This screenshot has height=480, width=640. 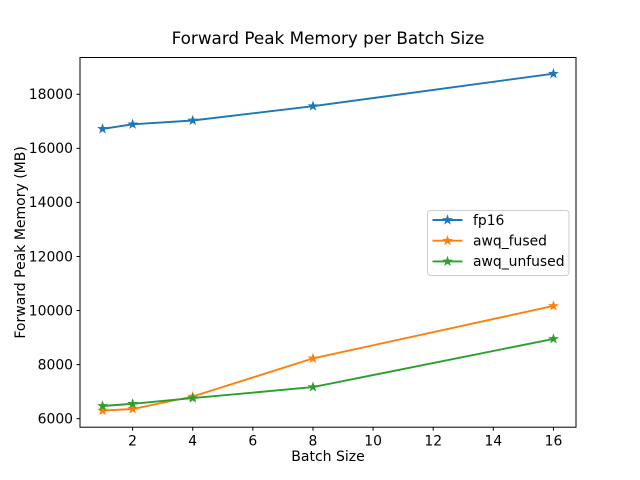 I want to click on x-tick-label: 2, so click(x=132, y=442).